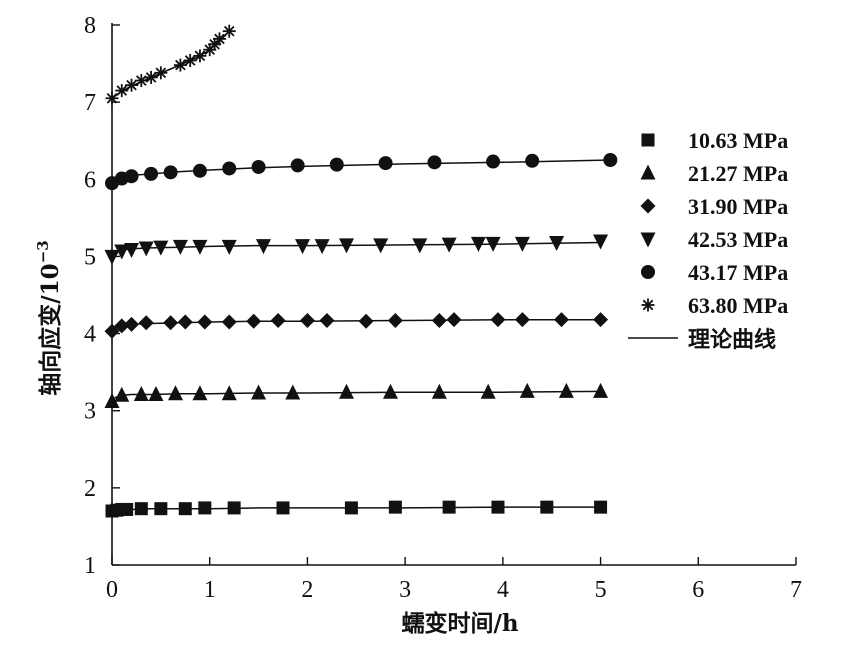 The width and height of the screenshot is (850, 659). Describe the element at coordinates (738, 239) in the screenshot. I see `legend-label-3: 42.53 MPa` at that location.